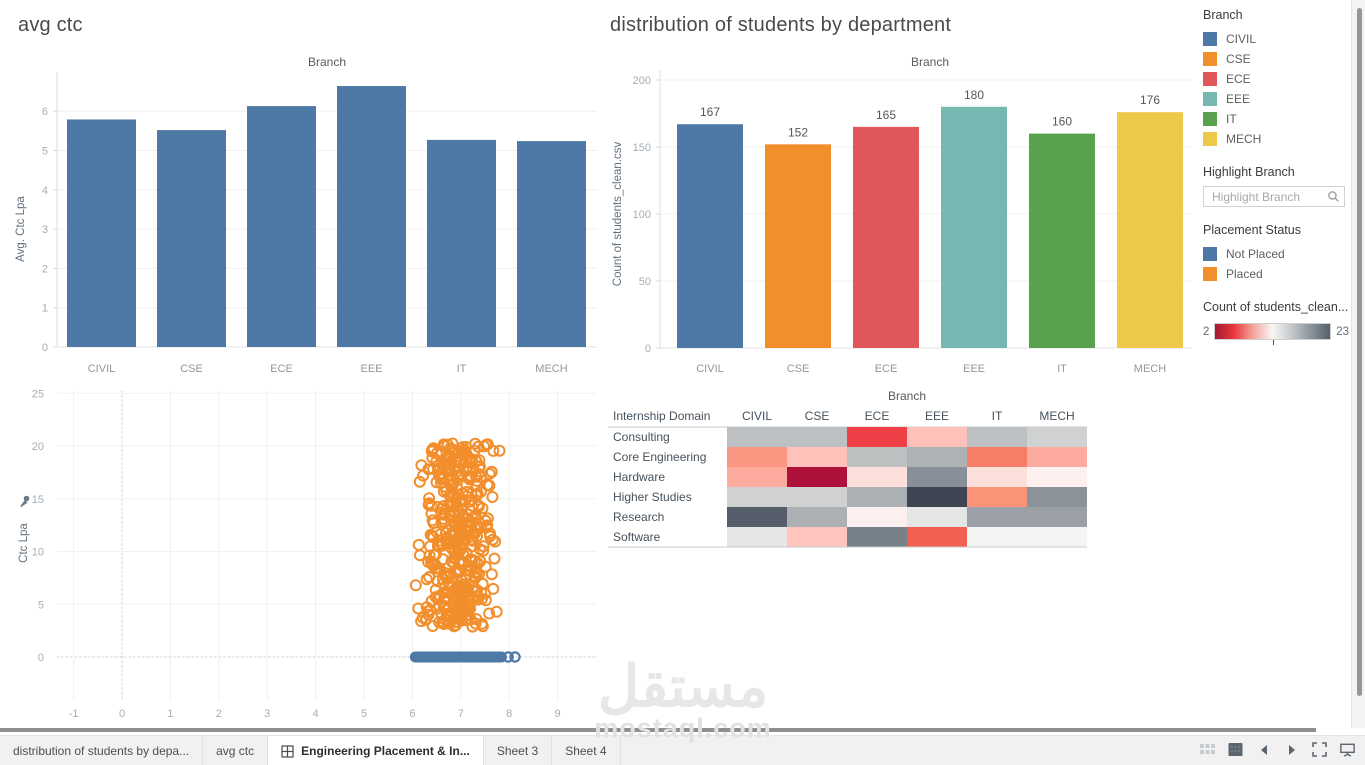 The image size is (1365, 765). I want to click on previous-sheet-icon, so click(1263, 749).